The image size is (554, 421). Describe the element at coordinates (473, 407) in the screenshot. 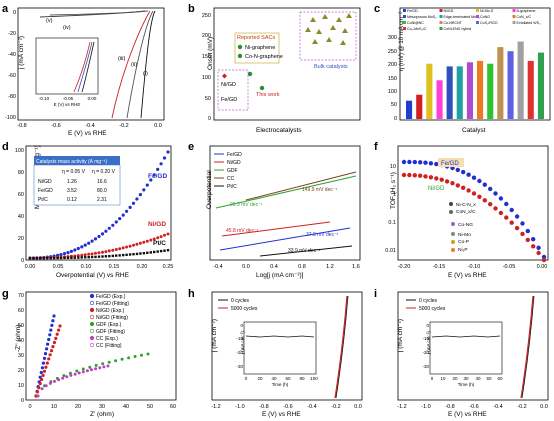

I see `panel-i-xtick: -0.6` at that location.